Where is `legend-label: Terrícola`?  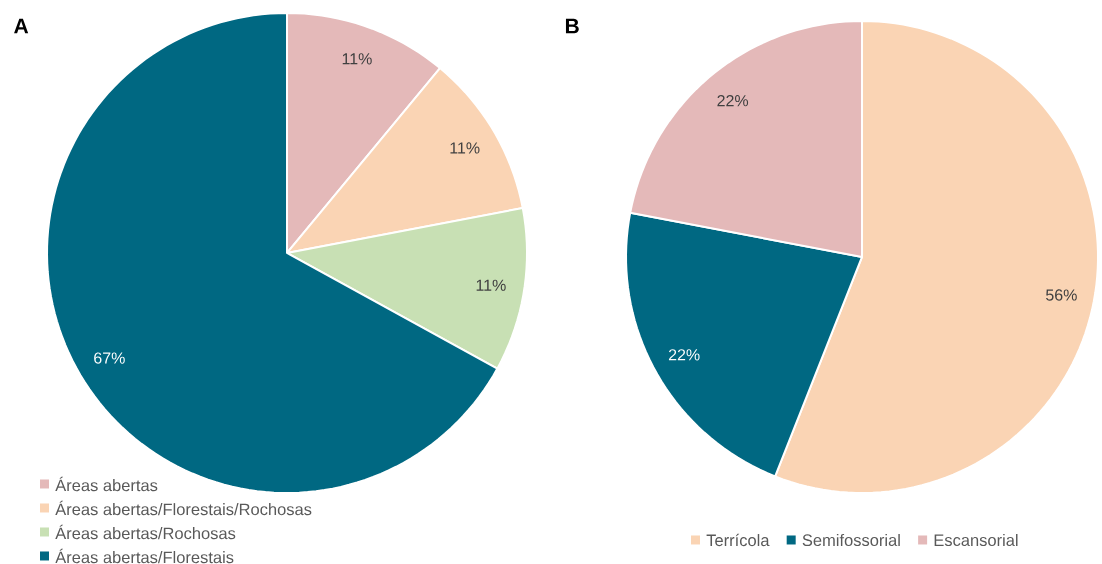
legend-label: Terrícola is located at coordinates (738, 540).